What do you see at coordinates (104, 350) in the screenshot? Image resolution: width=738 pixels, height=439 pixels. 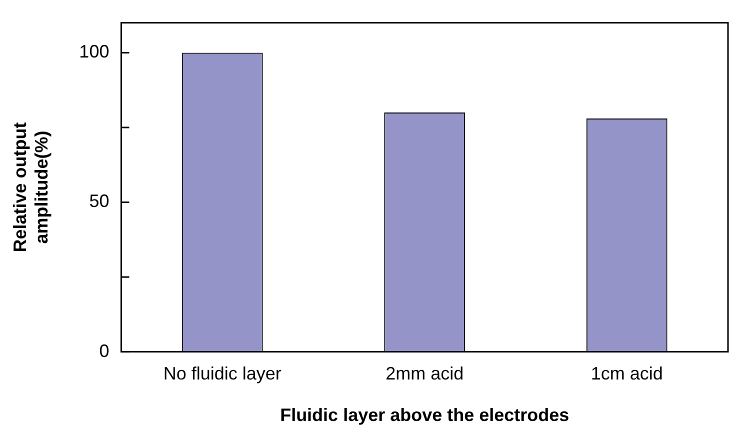 I see `y-tick-label: 0` at bounding box center [104, 350].